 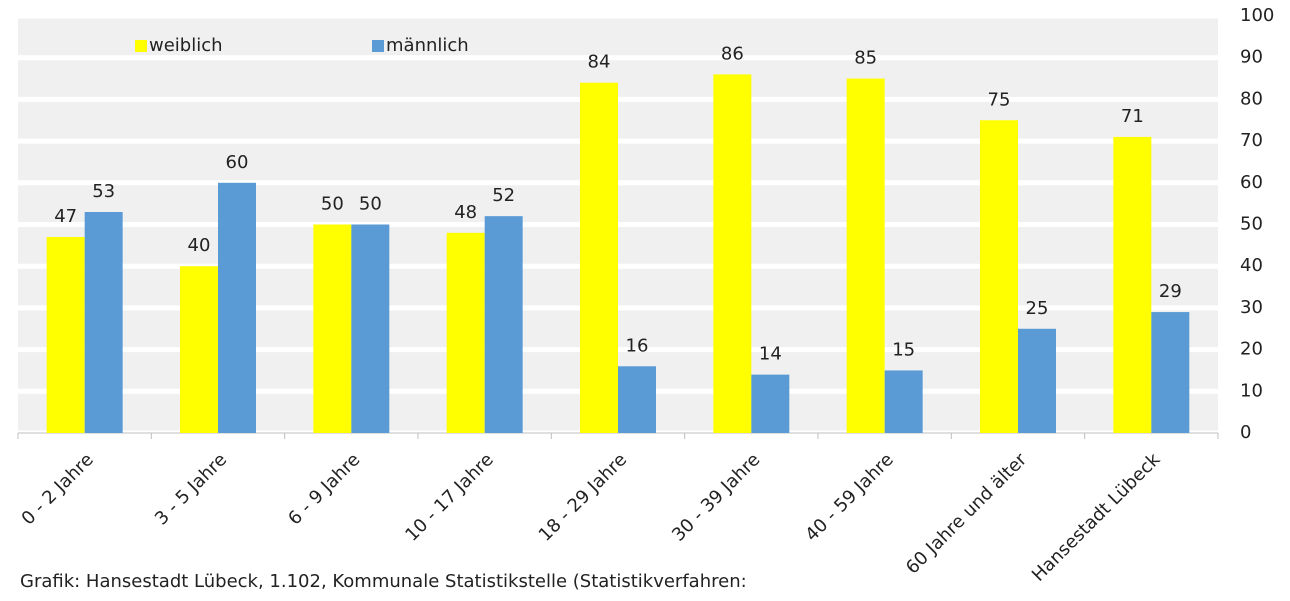 I want to click on x-tick-label: 0 - 2 Jahre, so click(x=58, y=489).